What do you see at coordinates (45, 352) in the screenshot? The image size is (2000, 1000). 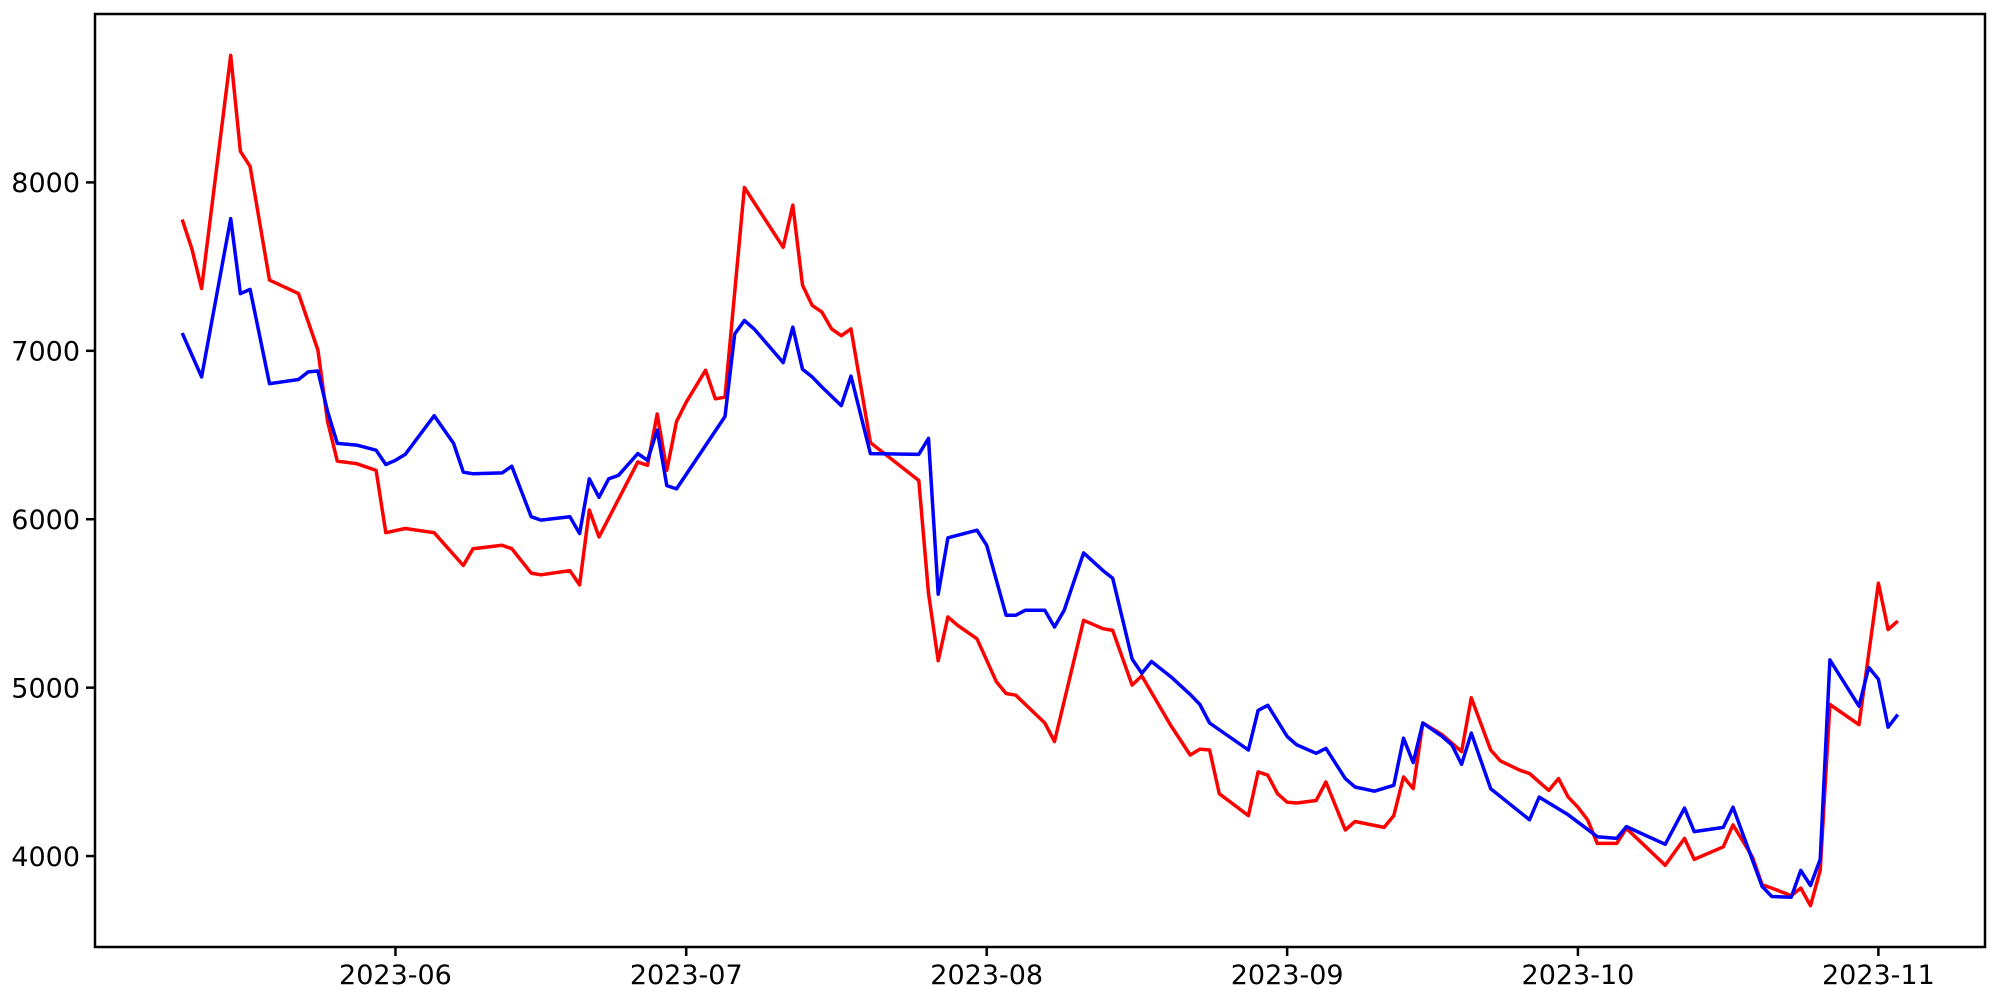 I see `y-tick-label: 7000` at bounding box center [45, 352].